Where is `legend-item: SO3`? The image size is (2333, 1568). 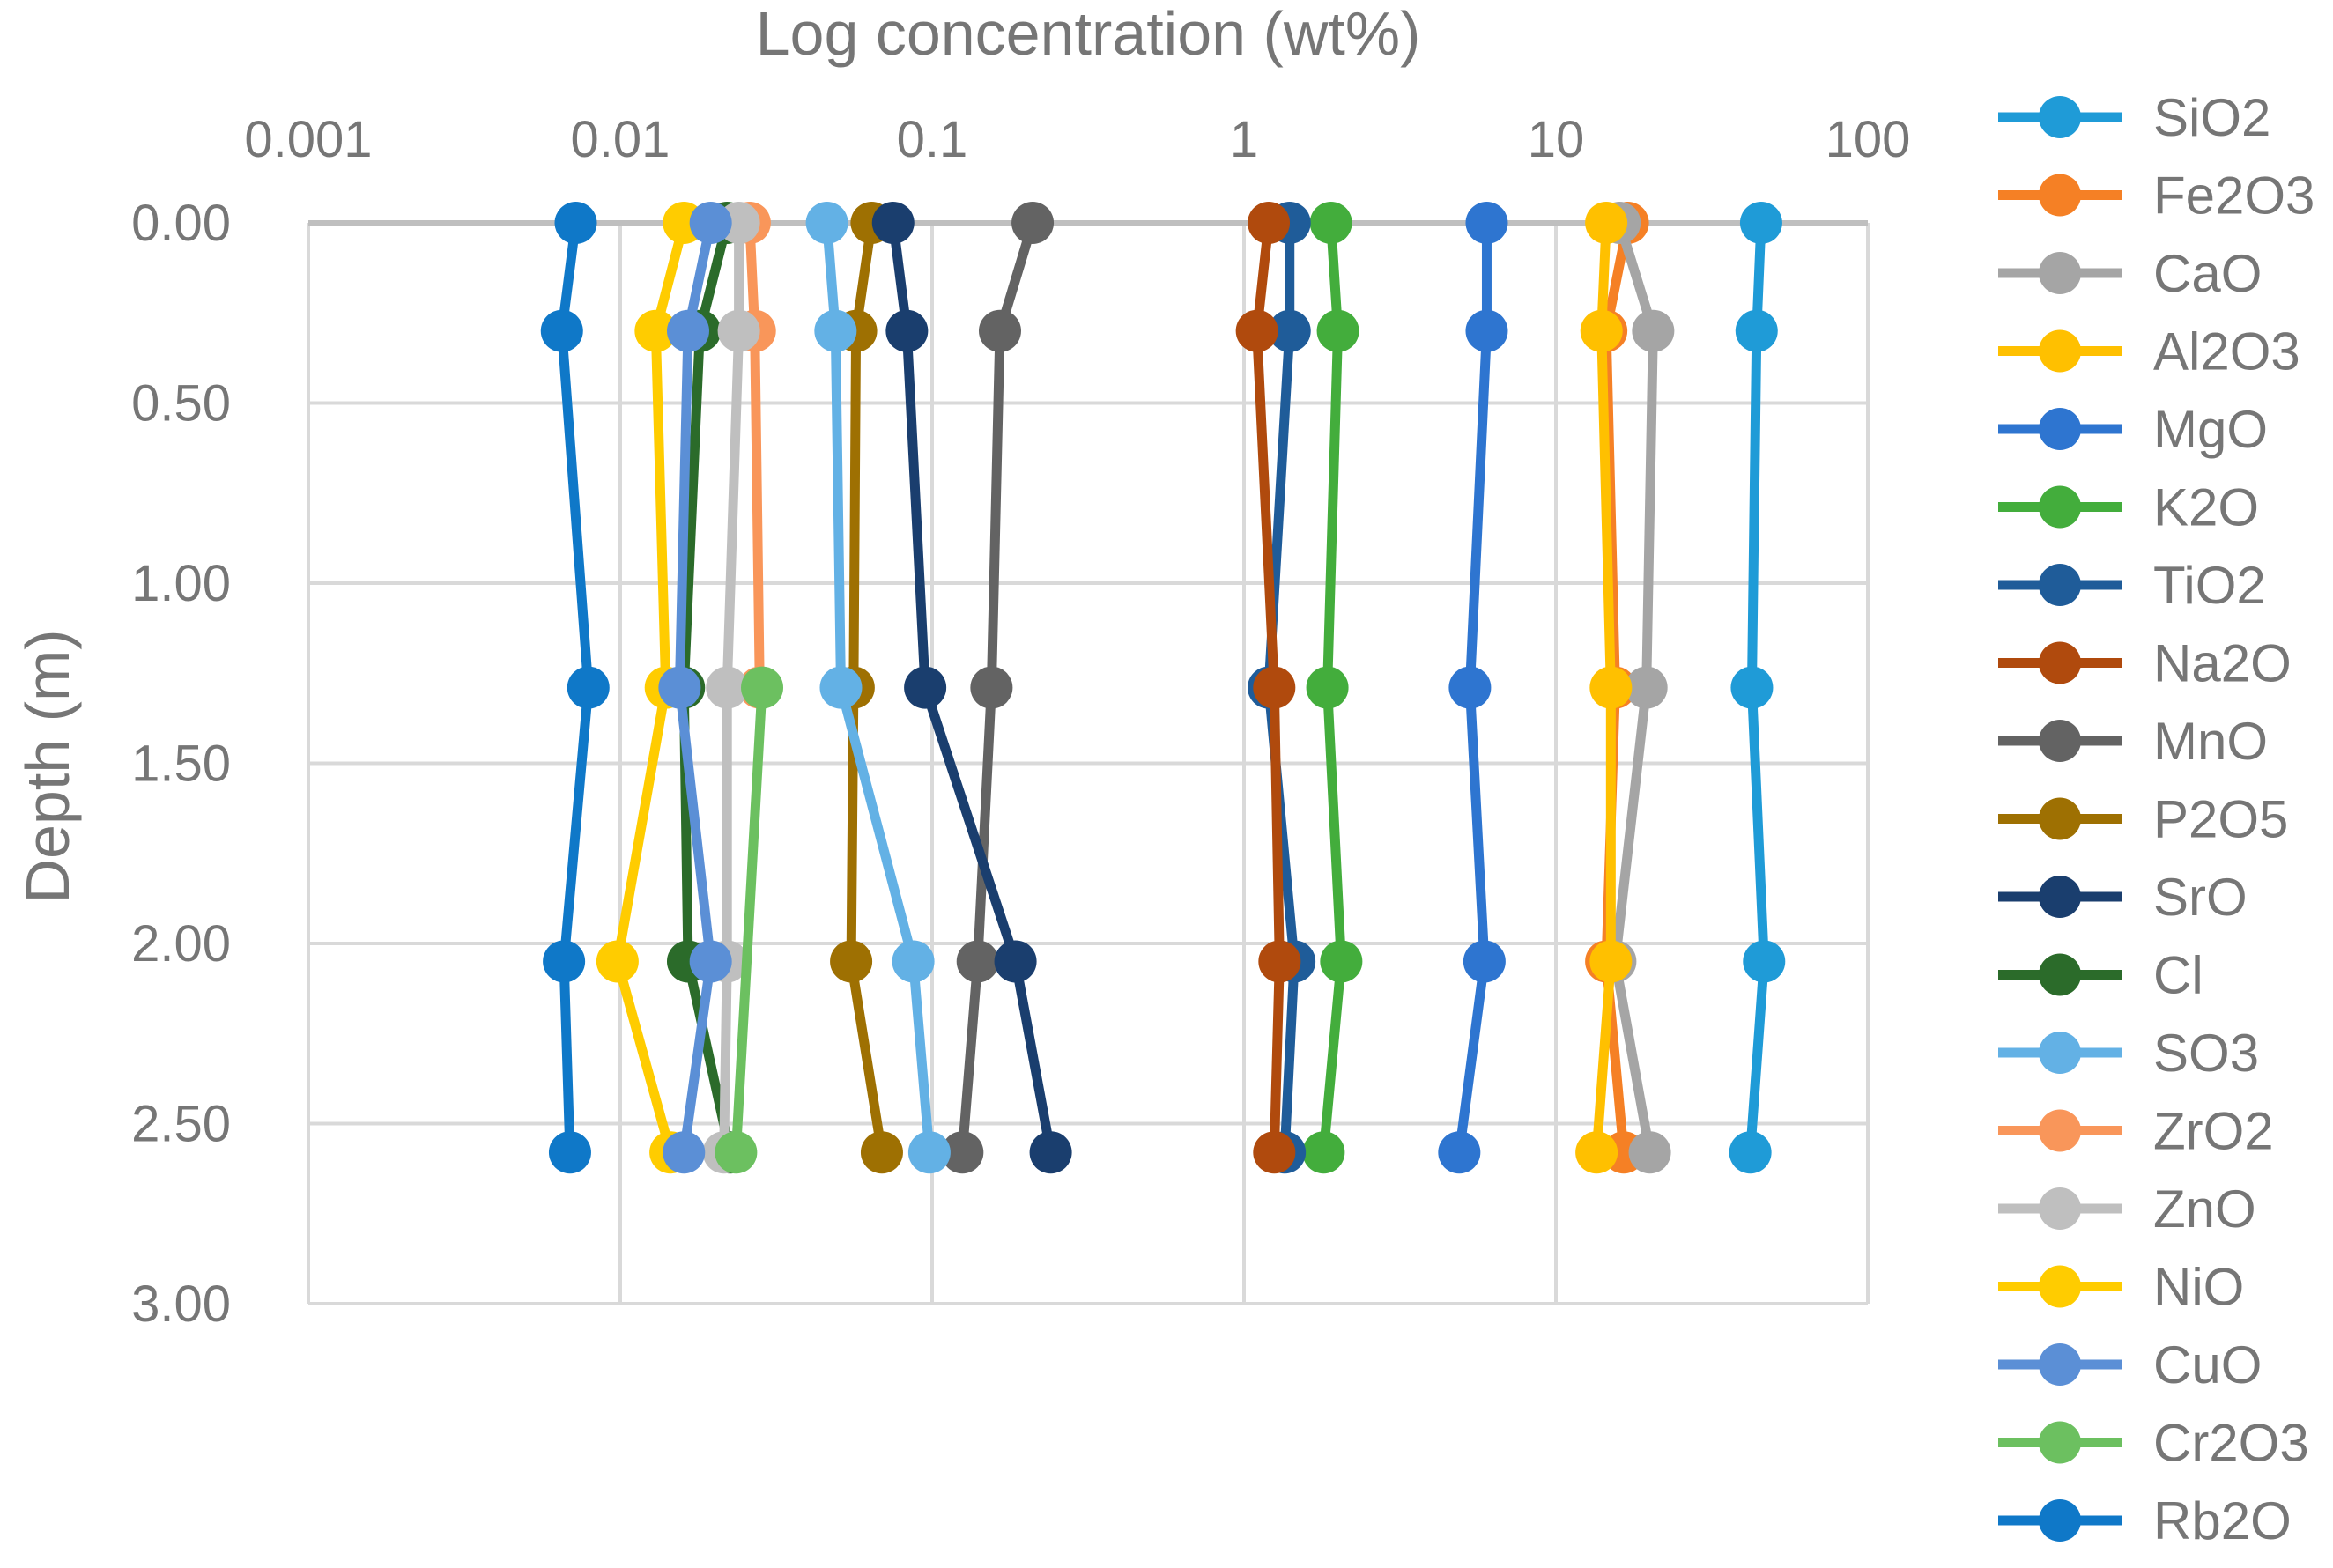
legend-item: SO3 is located at coordinates (2128, 1053).